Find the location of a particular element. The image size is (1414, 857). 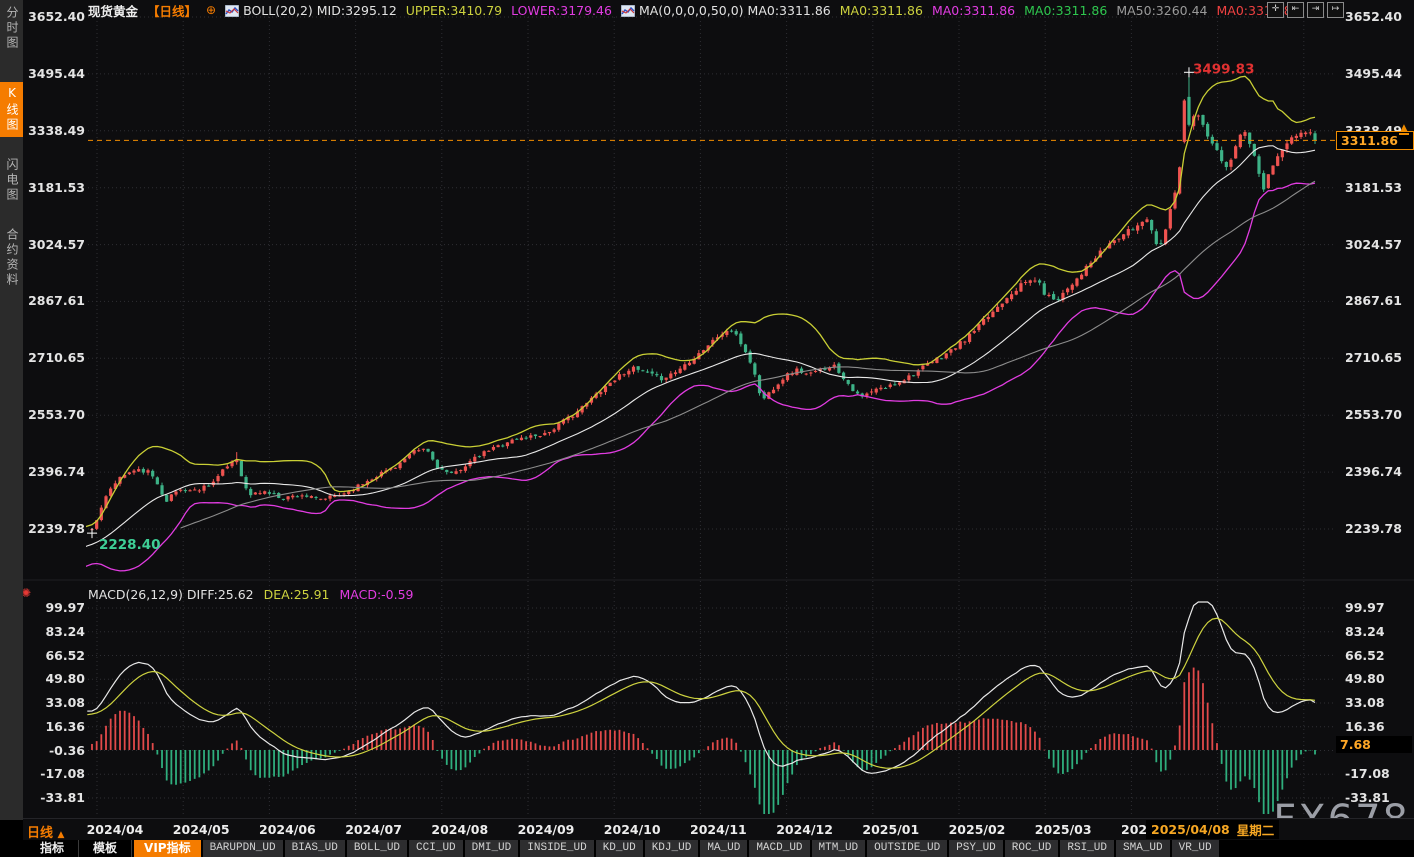

price-axis-label-right: 2239.78 is located at coordinates (1373, 528).